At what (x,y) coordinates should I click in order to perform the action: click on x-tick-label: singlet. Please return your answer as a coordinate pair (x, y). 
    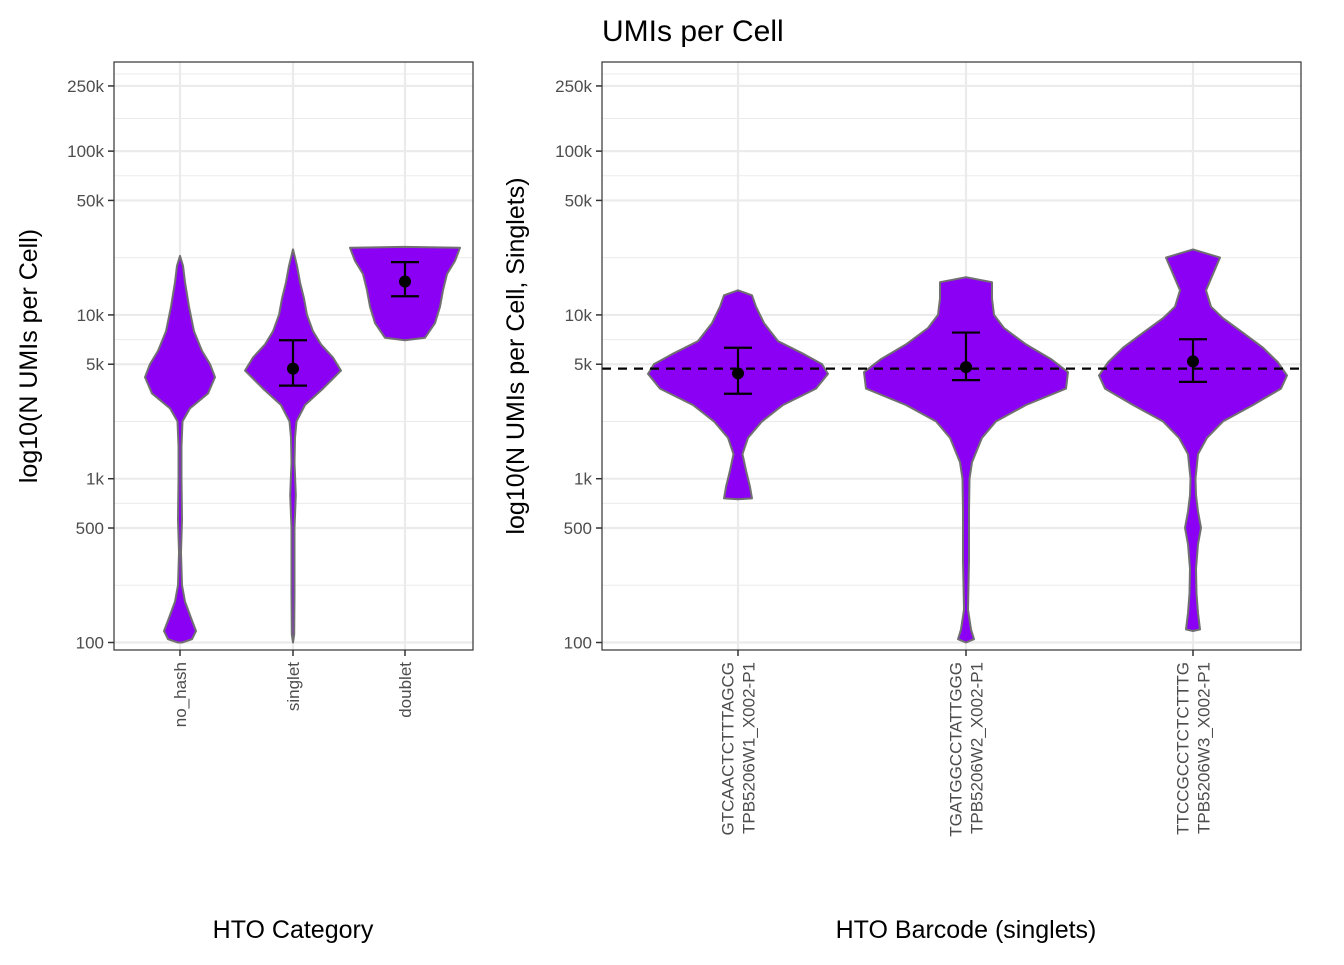
    Looking at the image, I should click on (293, 686).